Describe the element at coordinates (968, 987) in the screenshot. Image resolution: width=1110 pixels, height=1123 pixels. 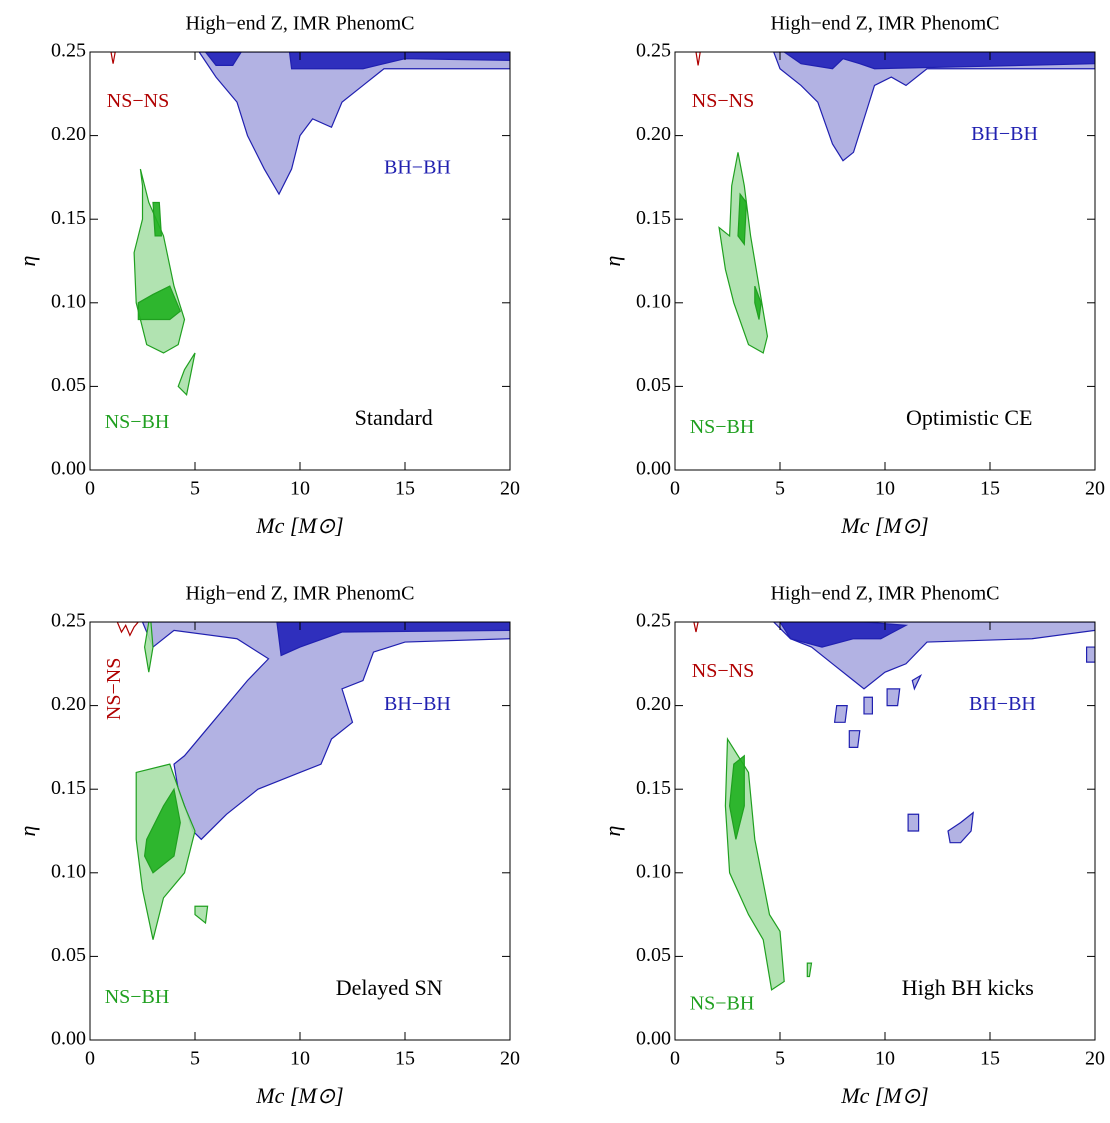
I see `panel-label: High BH kicks` at that location.